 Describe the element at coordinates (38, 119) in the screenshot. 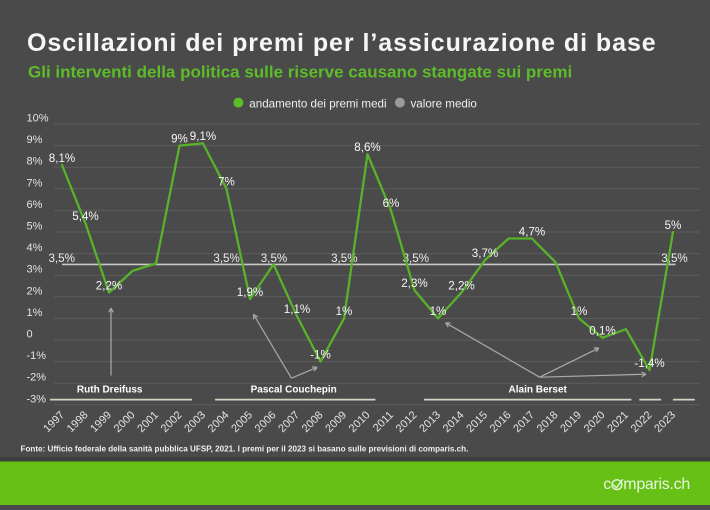

I see `svg-text: 10%` at that location.